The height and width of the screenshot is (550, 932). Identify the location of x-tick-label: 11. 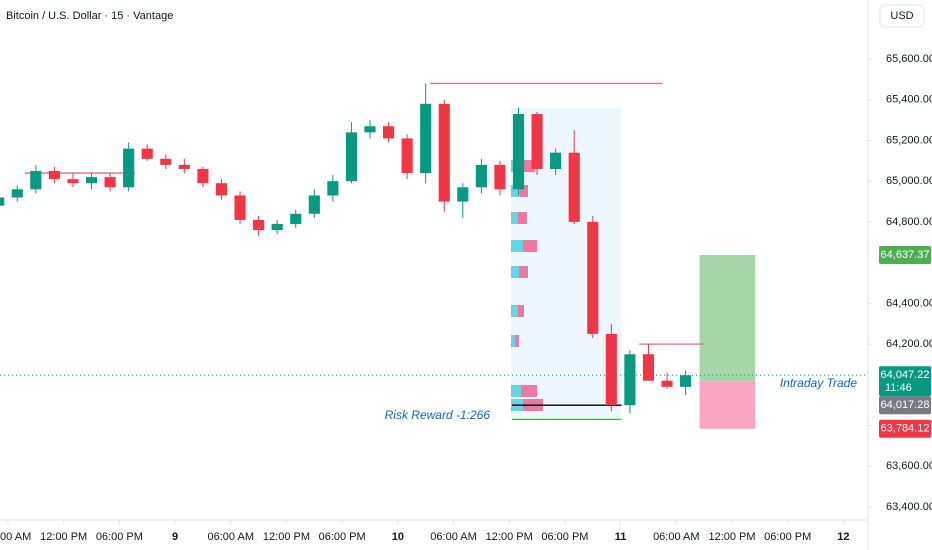
(621, 537).